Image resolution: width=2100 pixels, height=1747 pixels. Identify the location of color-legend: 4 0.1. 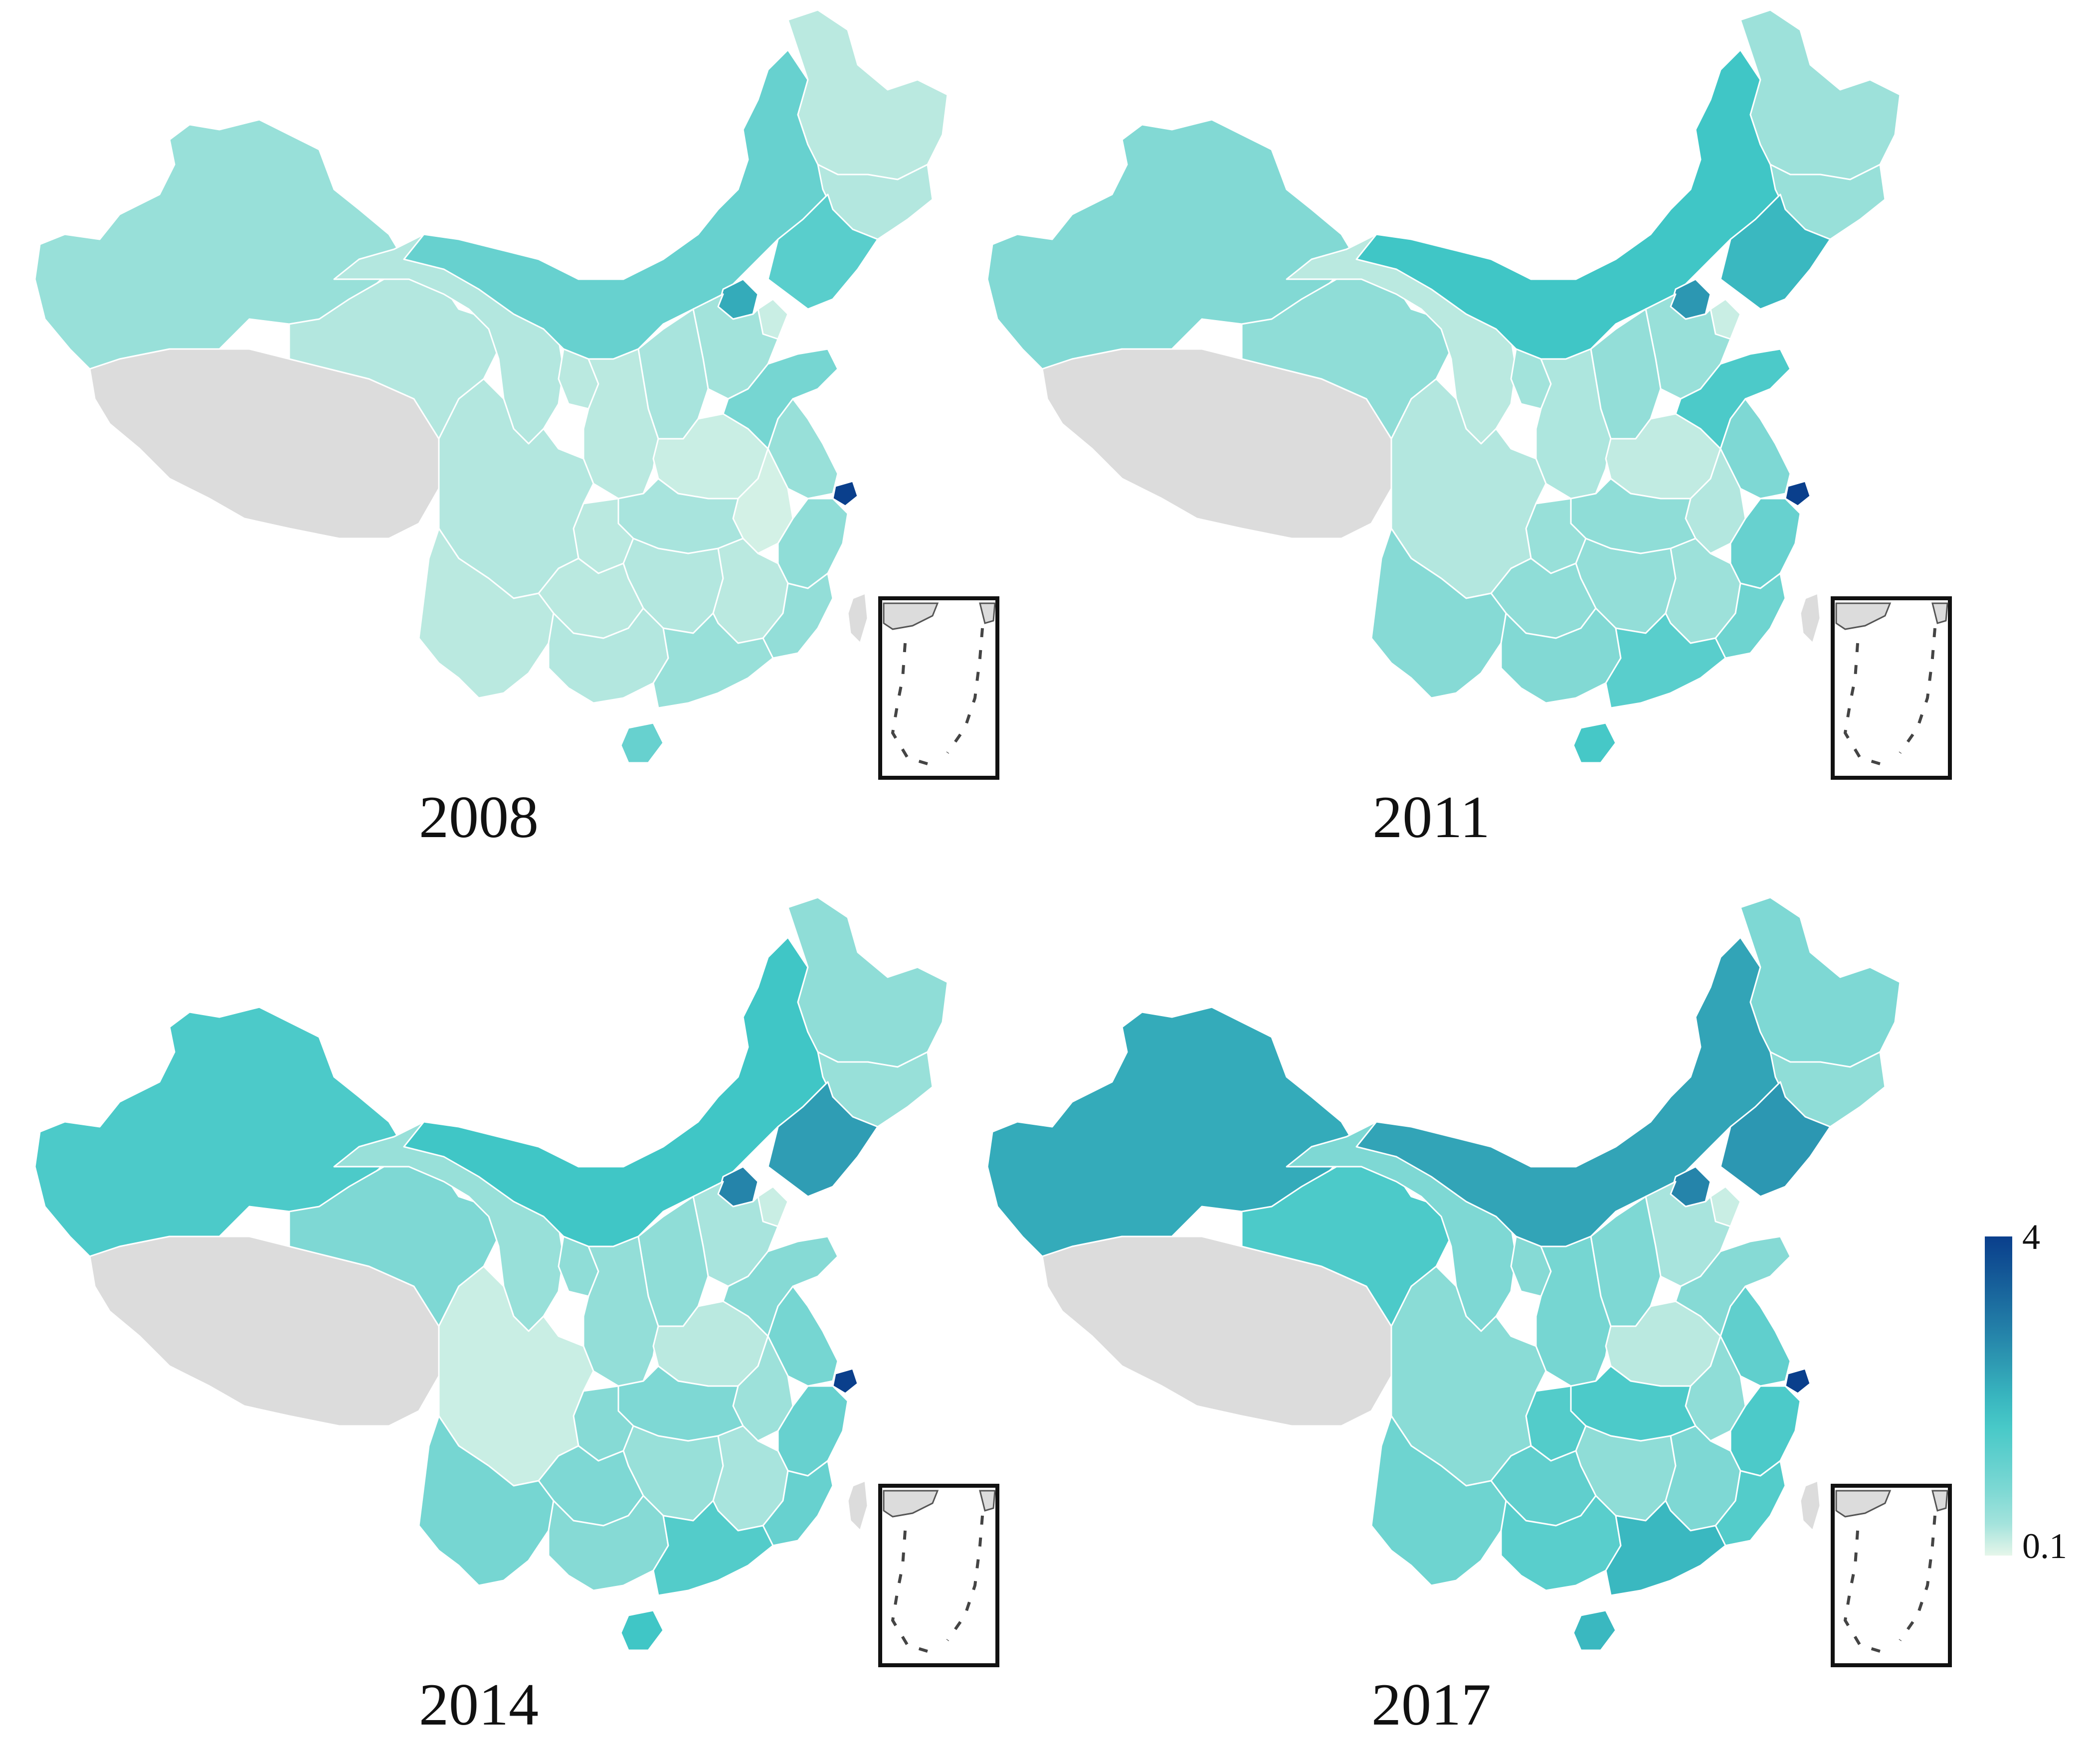
(2035, 1396).